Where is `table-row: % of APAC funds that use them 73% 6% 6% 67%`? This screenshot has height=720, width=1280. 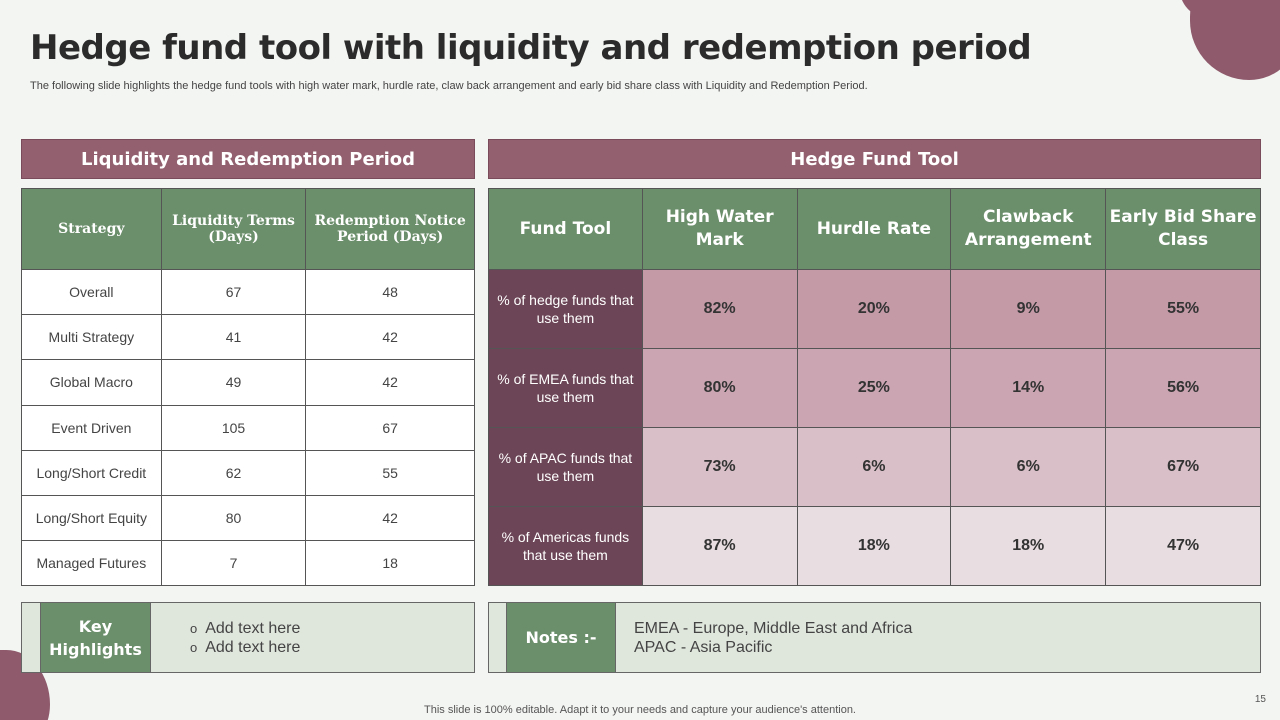 table-row: % of APAC funds that use them 73% 6% 6% 67% is located at coordinates (874, 467).